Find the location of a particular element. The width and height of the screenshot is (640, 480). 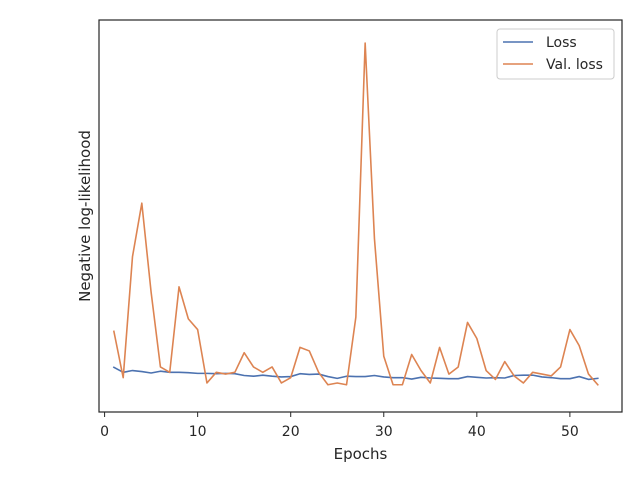

x-tick-label: 40 is located at coordinates (477, 432).